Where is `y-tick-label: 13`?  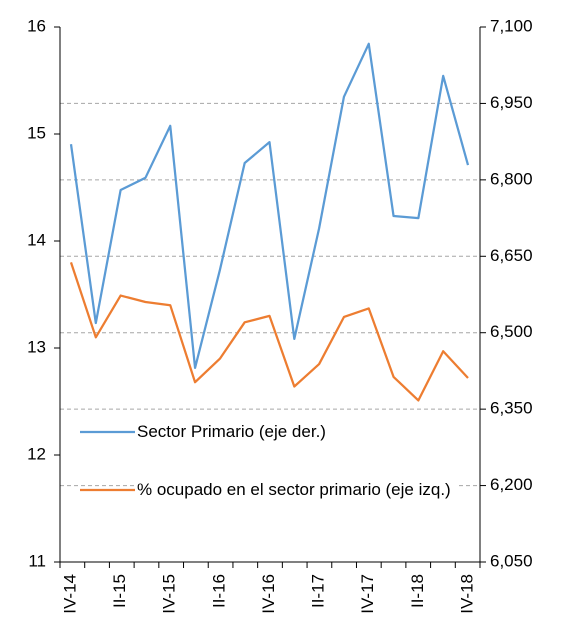 y-tick-label: 13 is located at coordinates (36, 346).